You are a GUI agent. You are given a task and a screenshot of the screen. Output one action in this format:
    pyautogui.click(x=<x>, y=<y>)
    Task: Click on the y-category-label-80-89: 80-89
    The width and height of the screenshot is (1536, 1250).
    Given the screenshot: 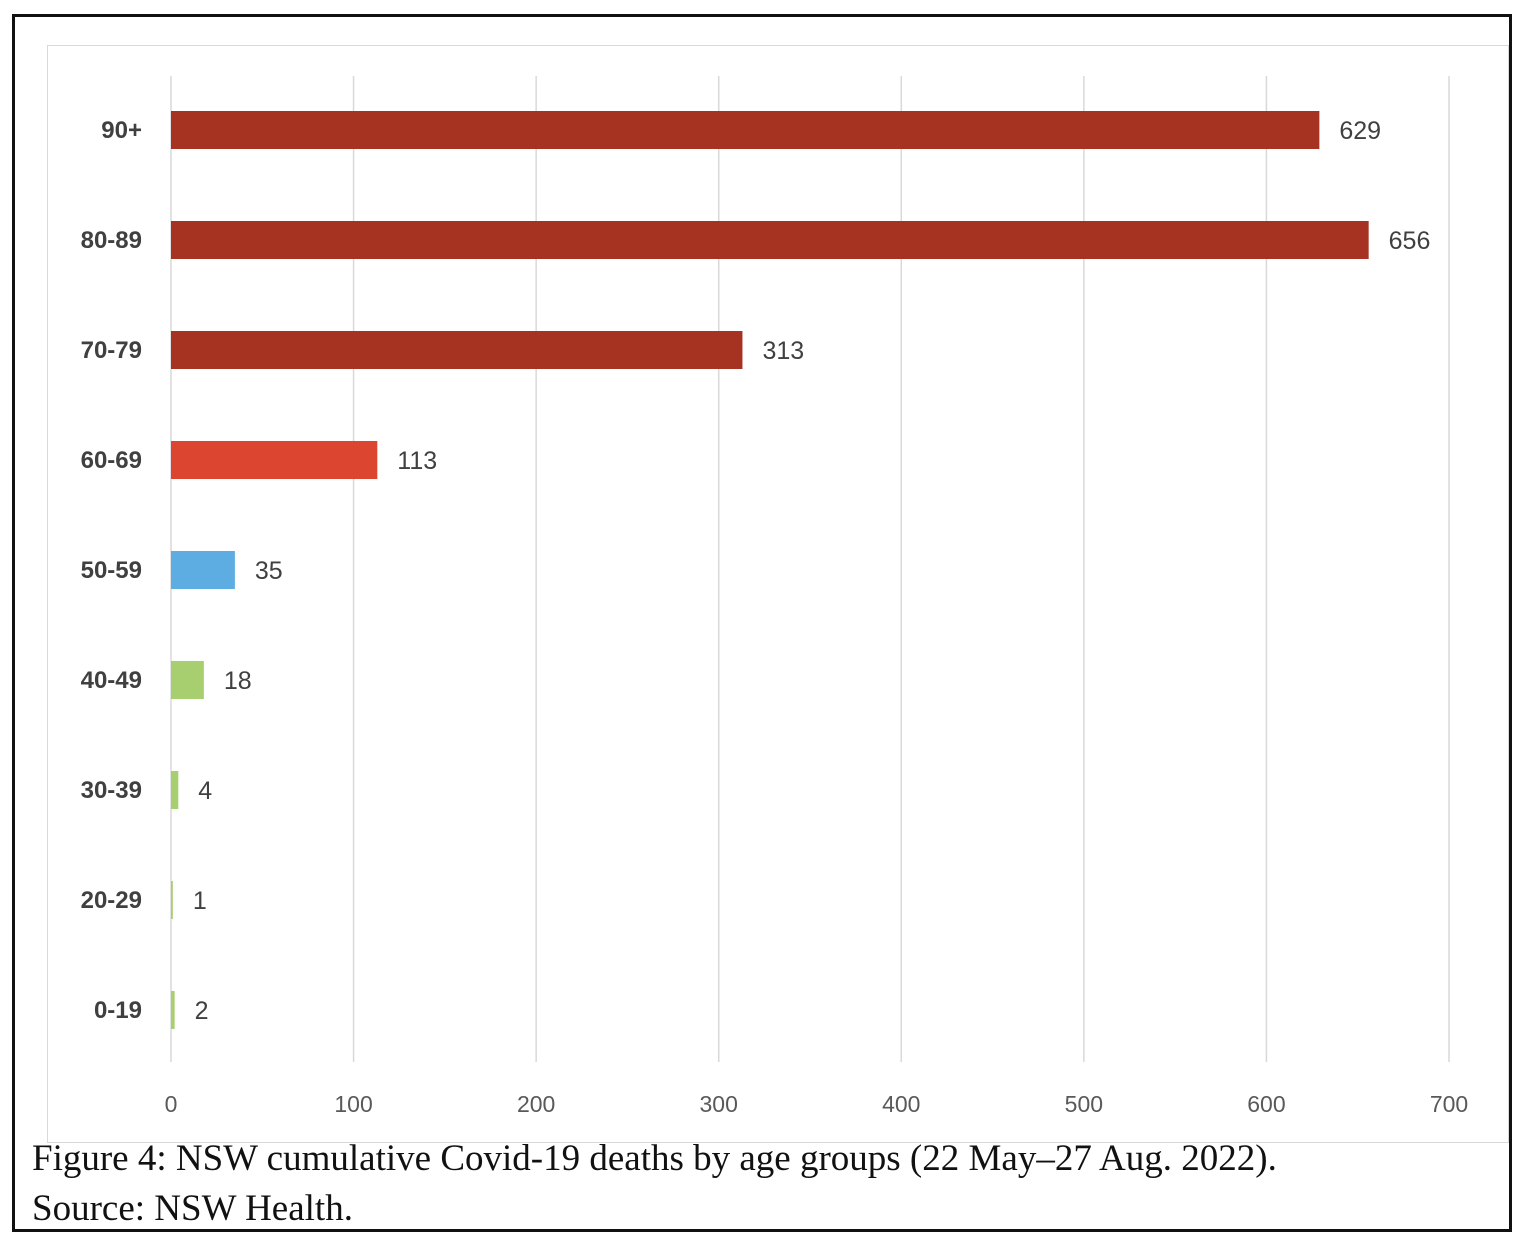 What is the action you would take?
    pyautogui.click(x=111, y=240)
    